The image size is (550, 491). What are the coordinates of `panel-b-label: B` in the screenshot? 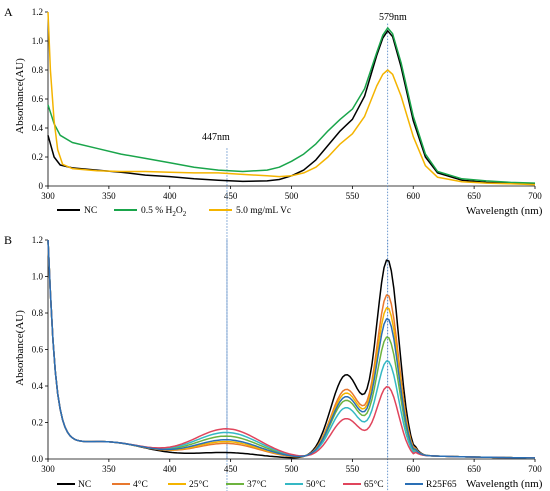 It's located at (8, 240).